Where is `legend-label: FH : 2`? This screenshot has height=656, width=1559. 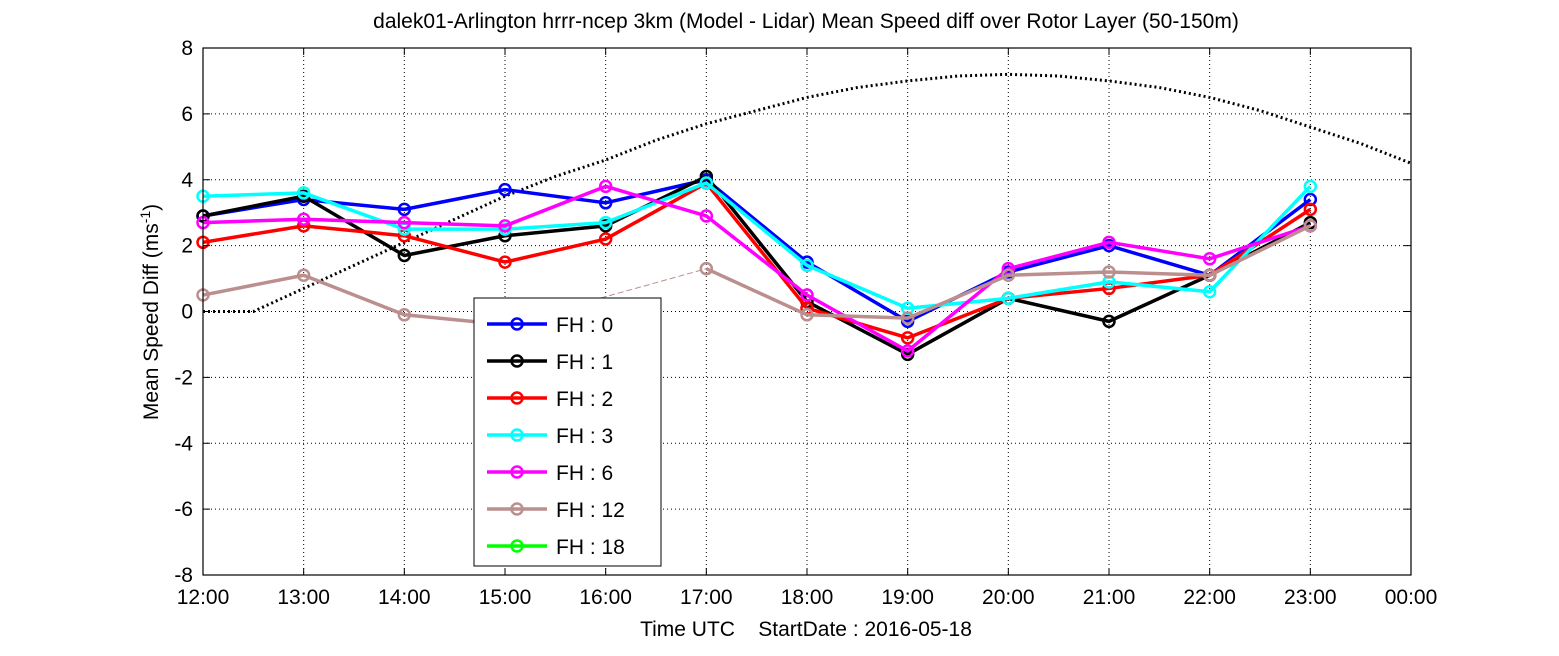 legend-label: FH : 2 is located at coordinates (584, 399).